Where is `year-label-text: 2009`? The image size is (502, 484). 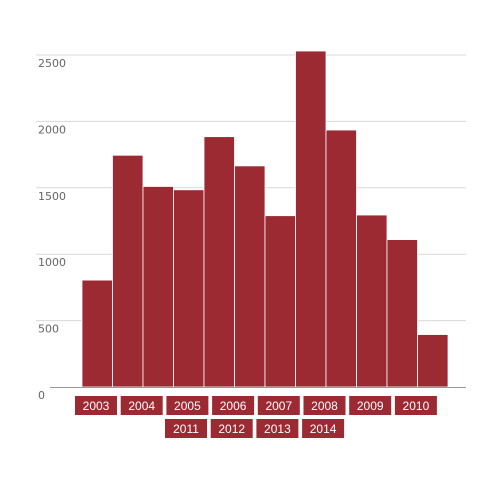
year-label-text: 2009 is located at coordinates (370, 406).